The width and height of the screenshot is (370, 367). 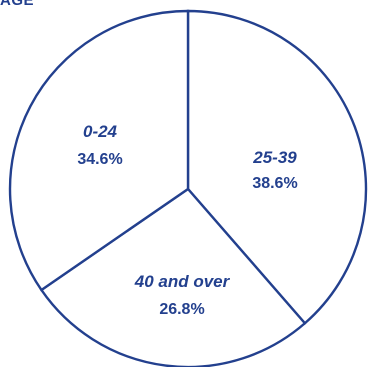 What do you see at coordinates (181, 309) in the screenshot?
I see `slice-value-40-and-over: 26.8%` at bounding box center [181, 309].